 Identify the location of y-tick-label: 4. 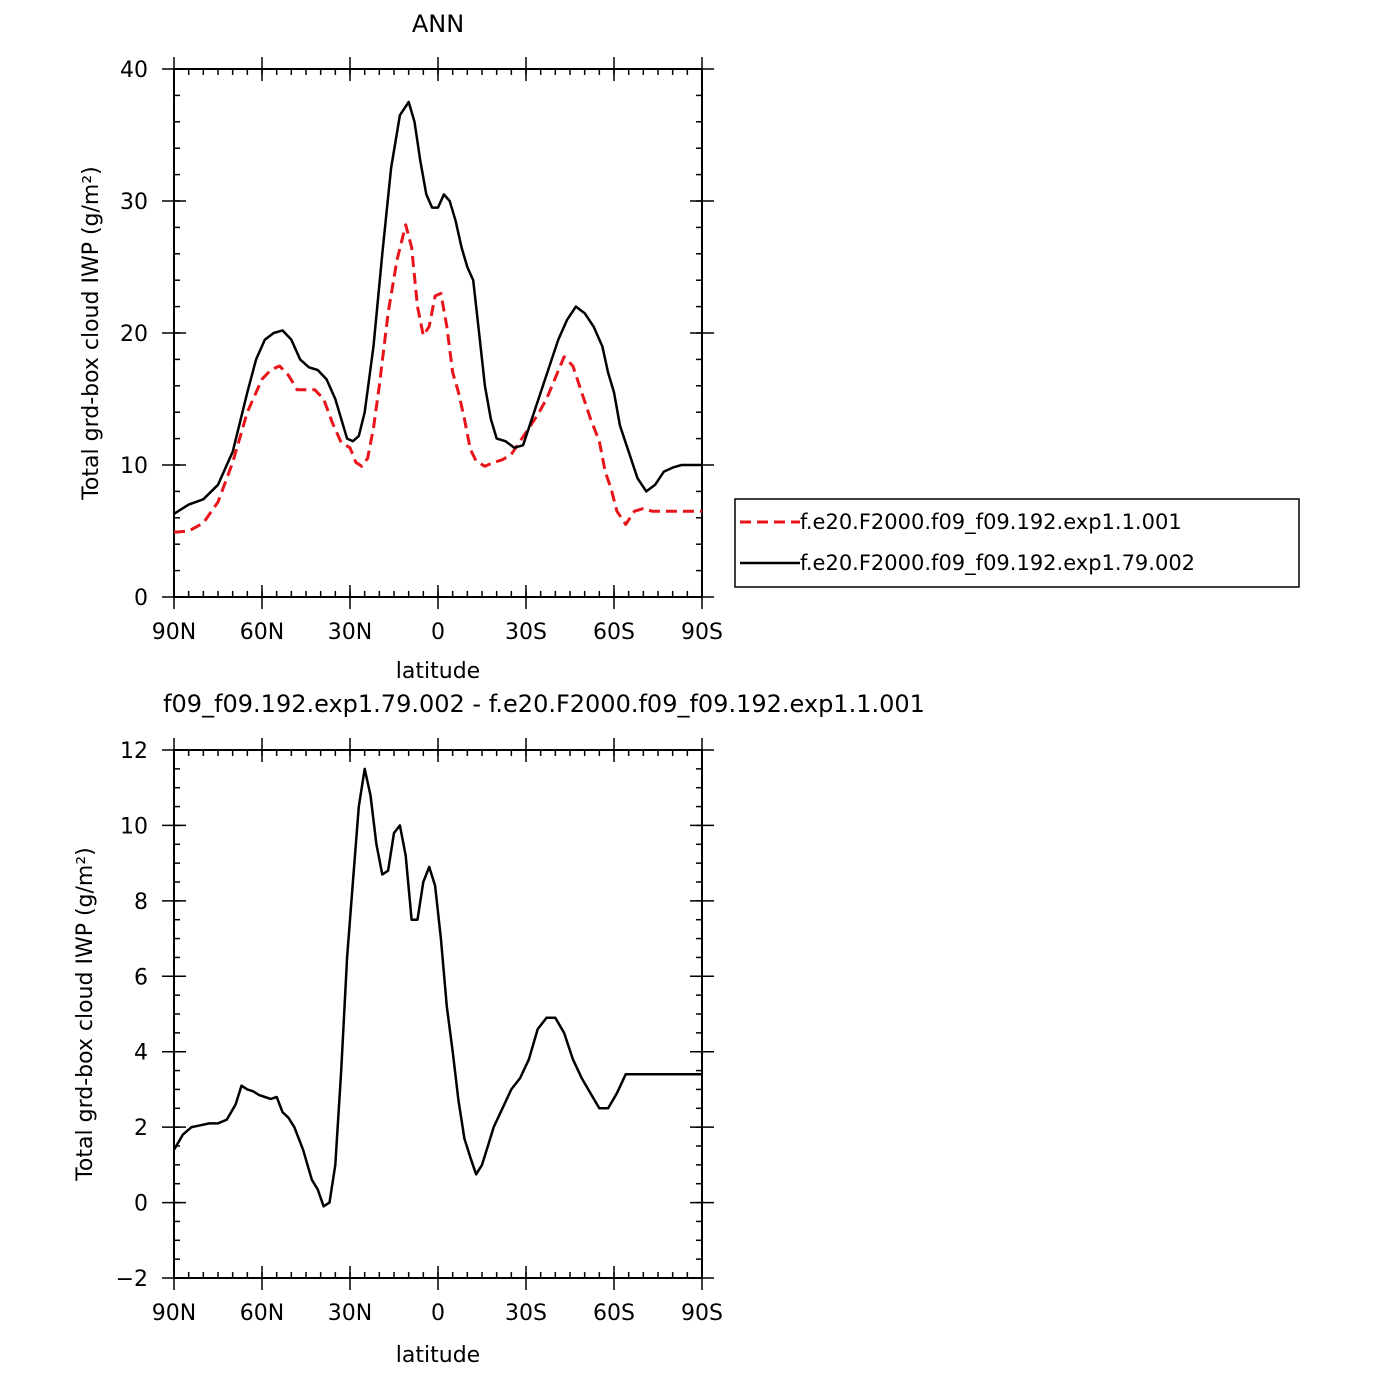
(141, 1053).